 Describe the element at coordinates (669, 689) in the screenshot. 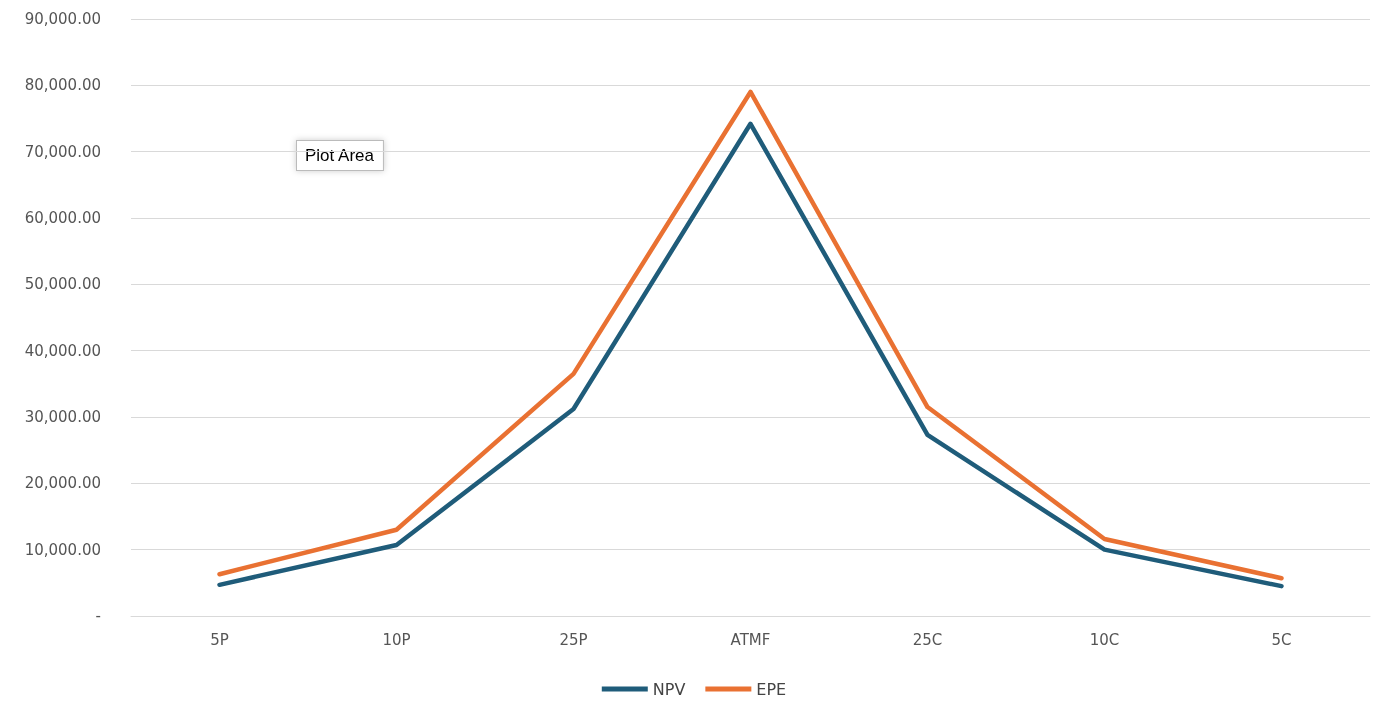

I see `legend-label: NPV` at that location.